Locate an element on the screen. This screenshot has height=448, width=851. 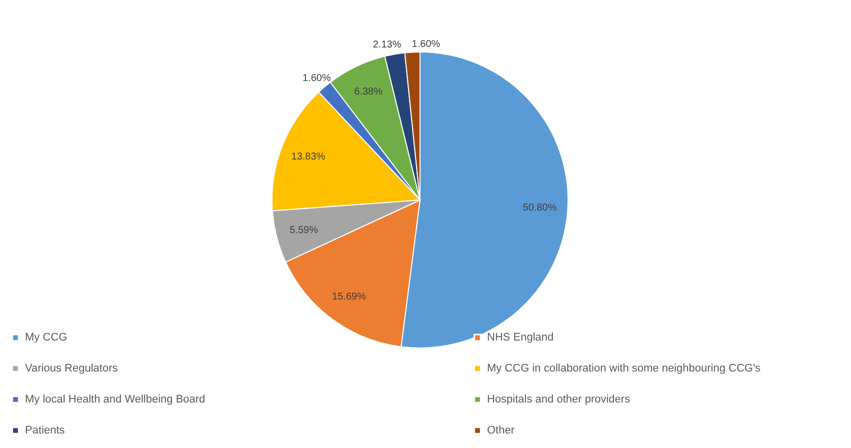
data-label: 50.80% is located at coordinates (539, 208).